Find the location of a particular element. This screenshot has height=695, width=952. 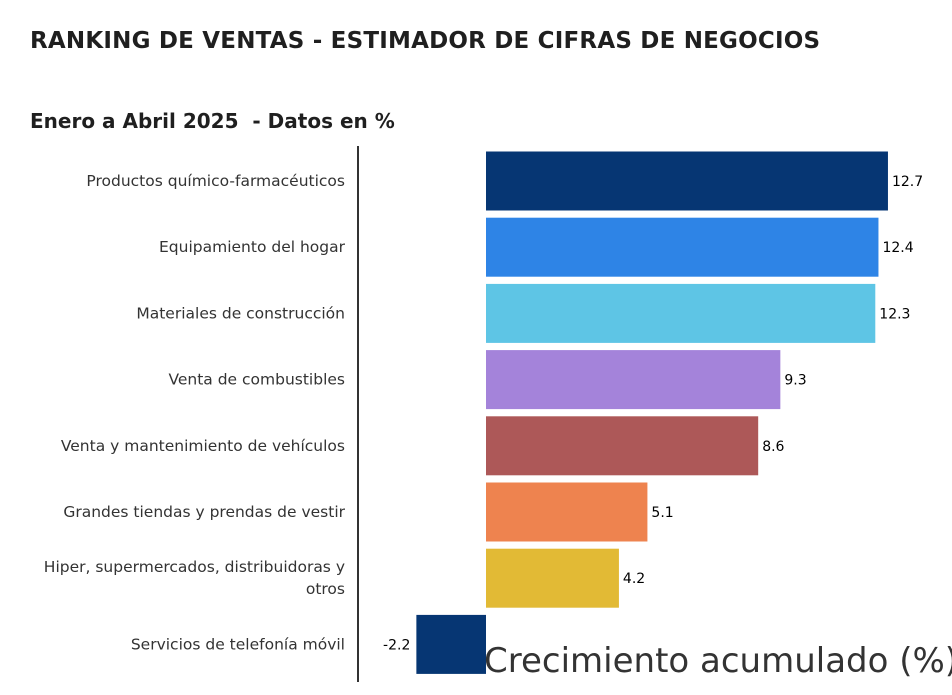

category-label-line: Equipamiento del hogar is located at coordinates (252, 247).